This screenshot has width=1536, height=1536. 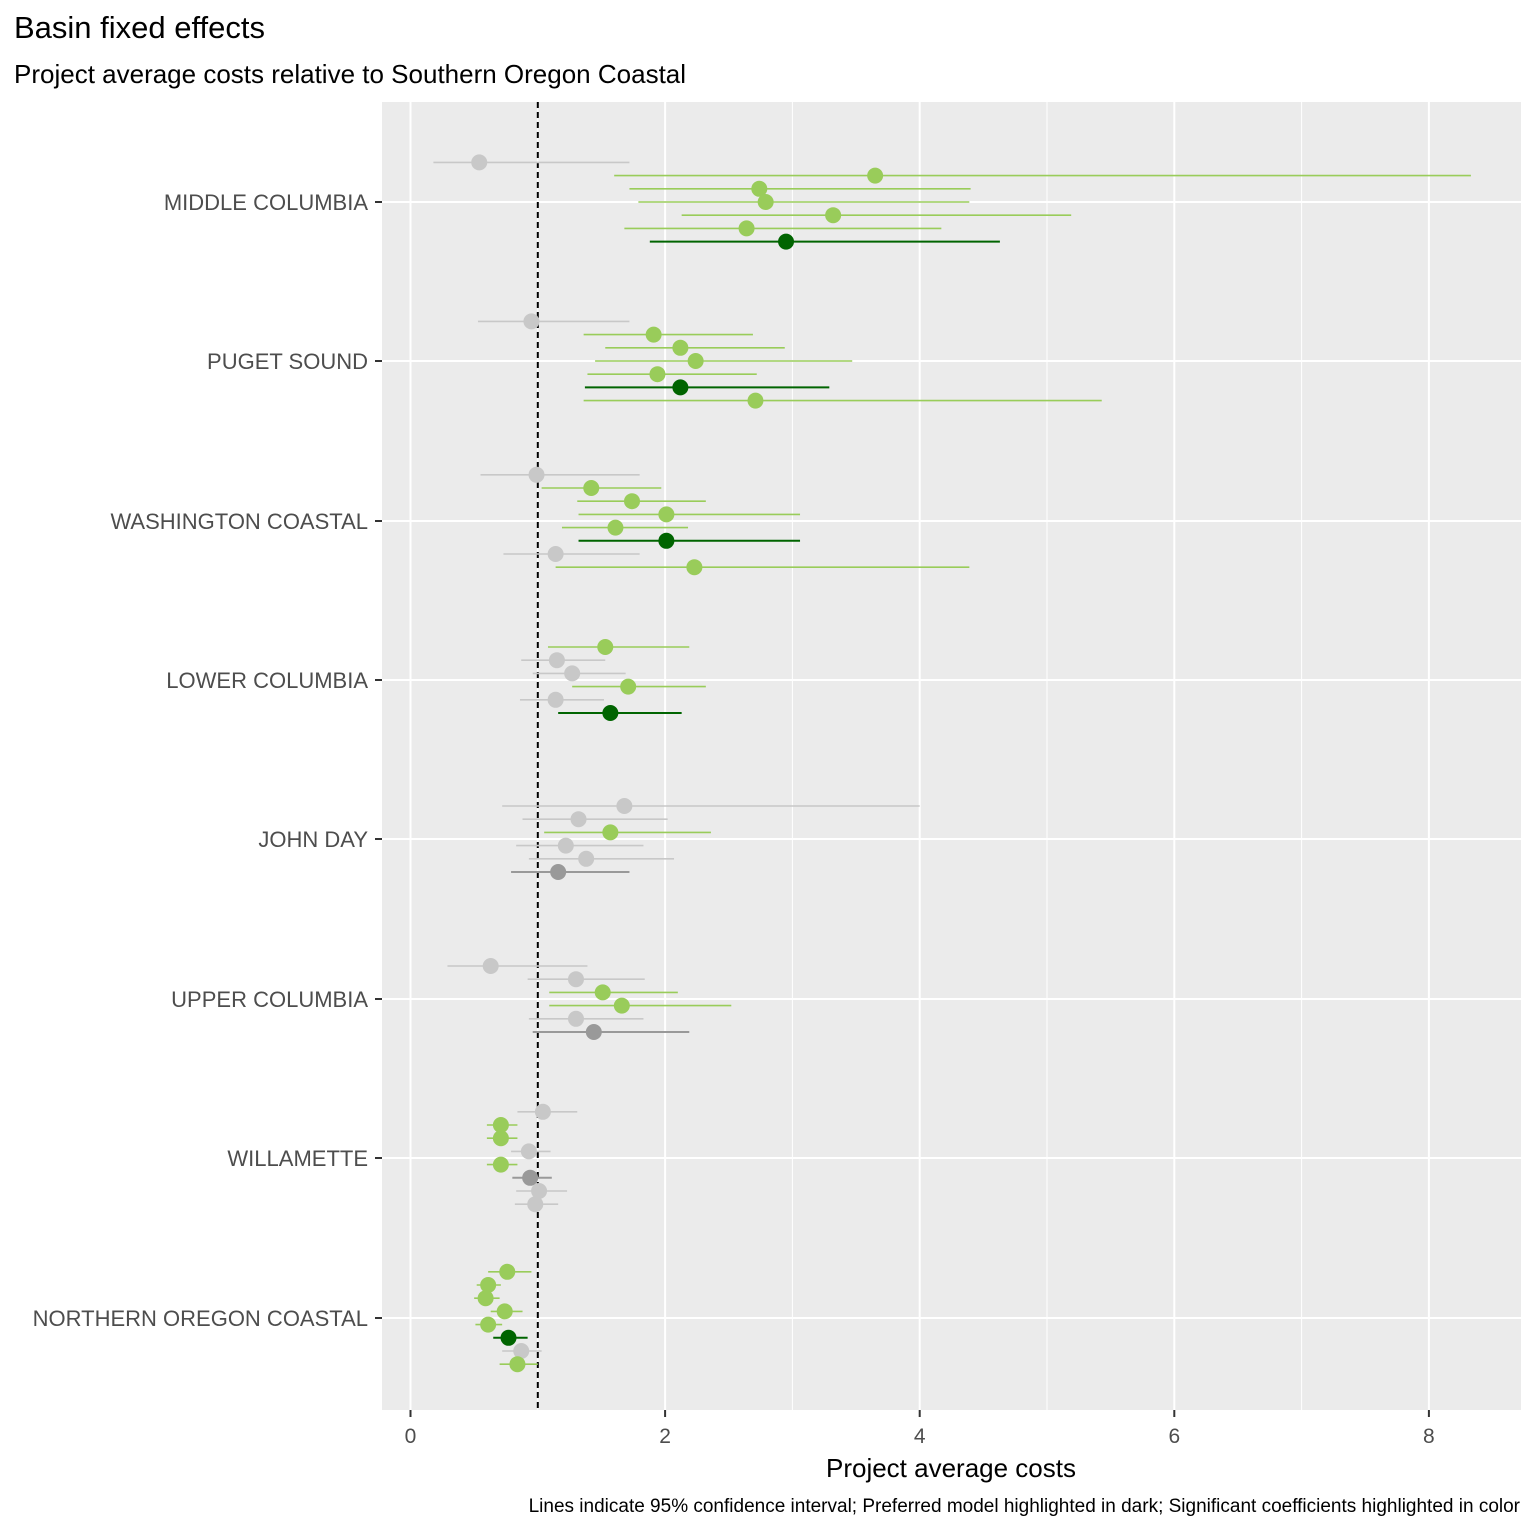 What do you see at coordinates (920, 1436) in the screenshot?
I see `x-tick-label: 4` at bounding box center [920, 1436].